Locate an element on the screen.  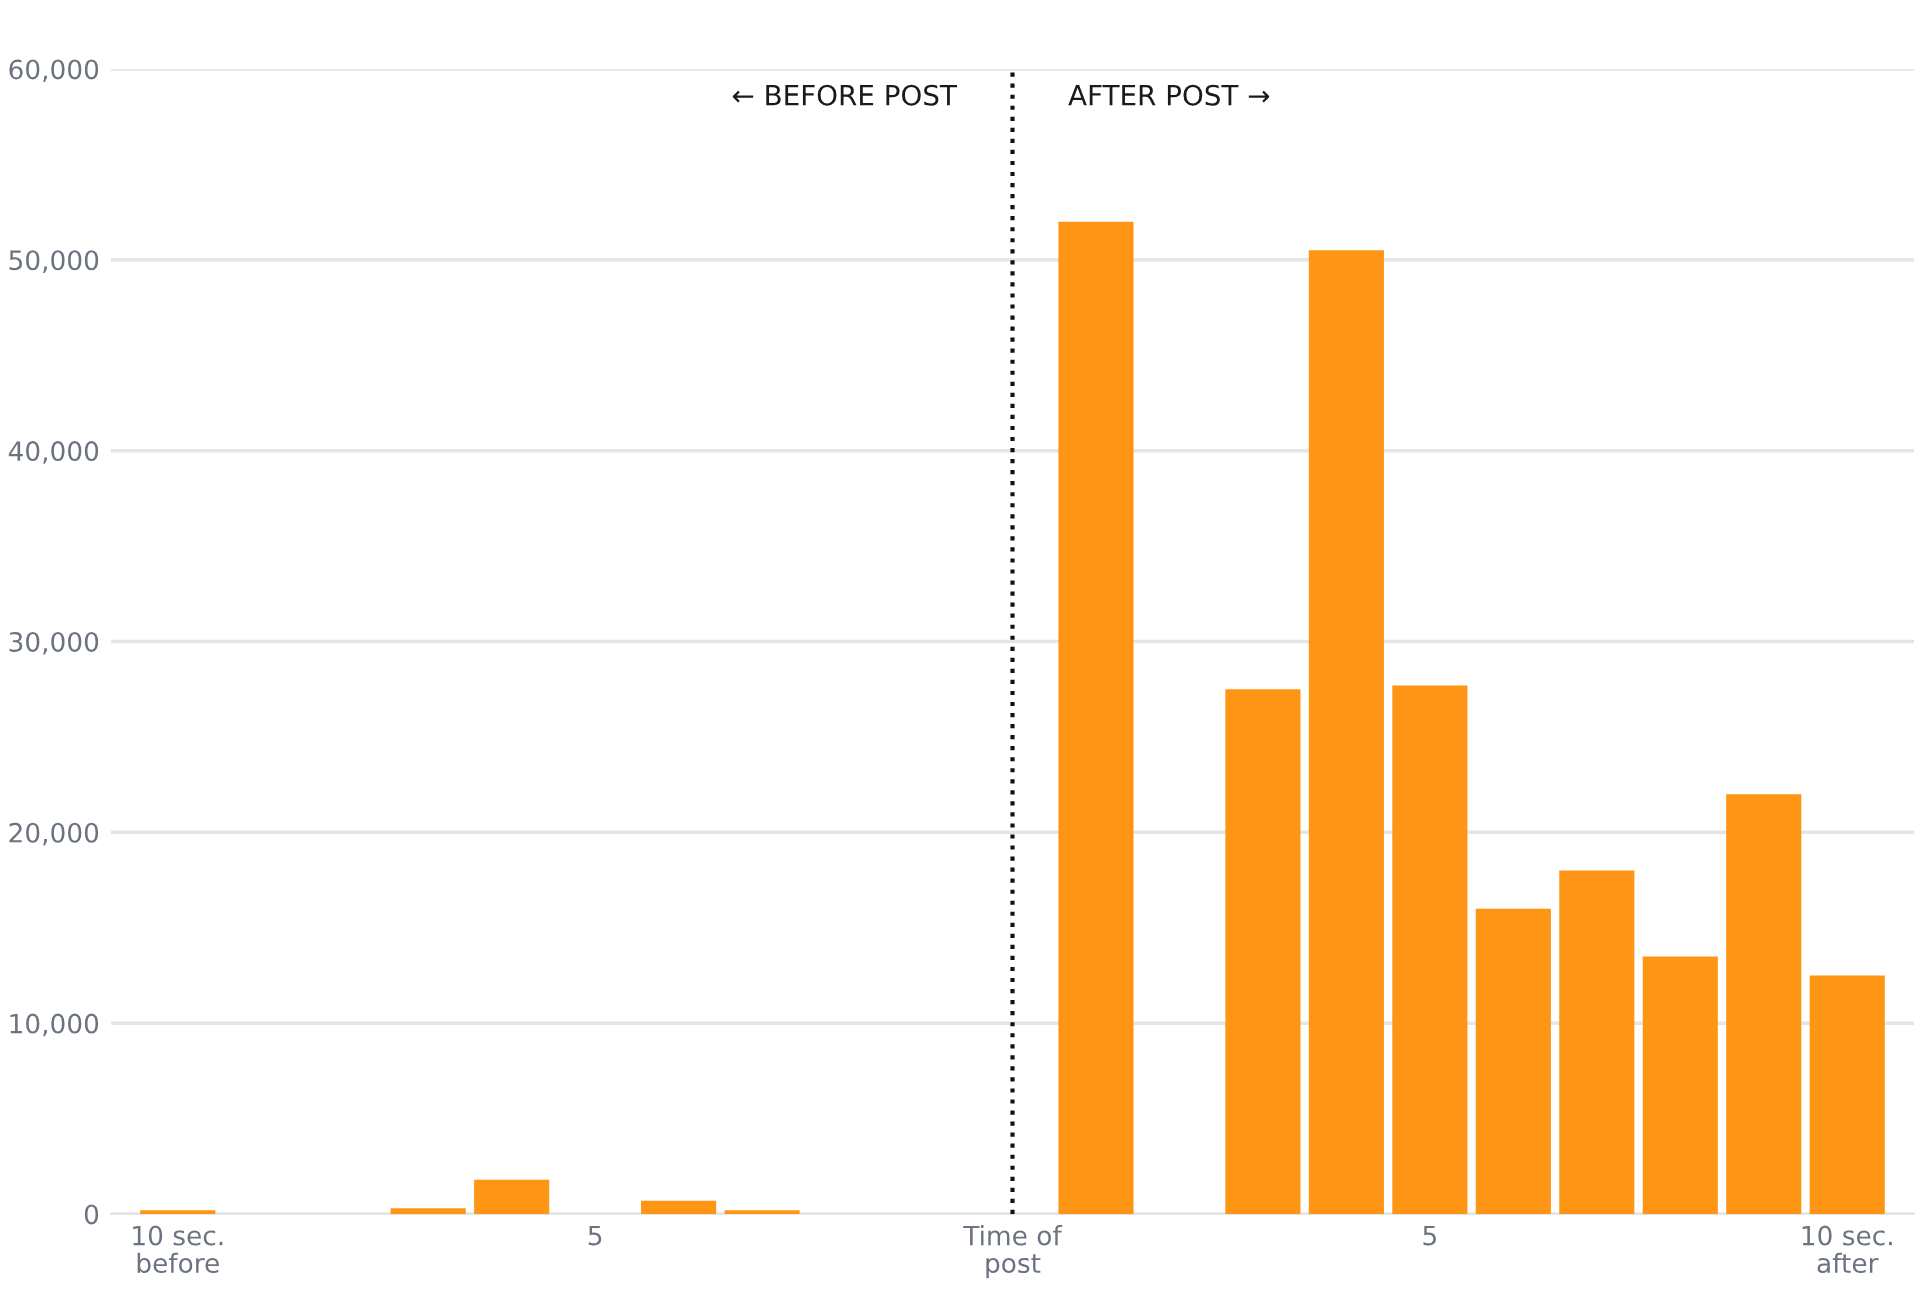
y-tick-label: 0 is located at coordinates (91, 1214).